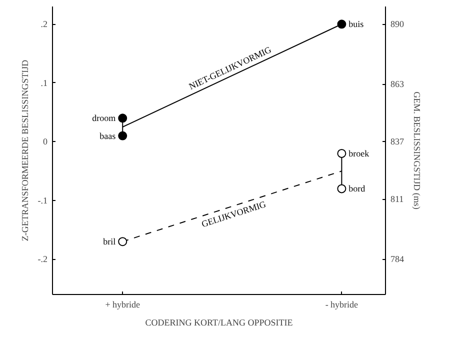  Describe the element at coordinates (104, 118) in the screenshot. I see `annotation: droom` at that location.